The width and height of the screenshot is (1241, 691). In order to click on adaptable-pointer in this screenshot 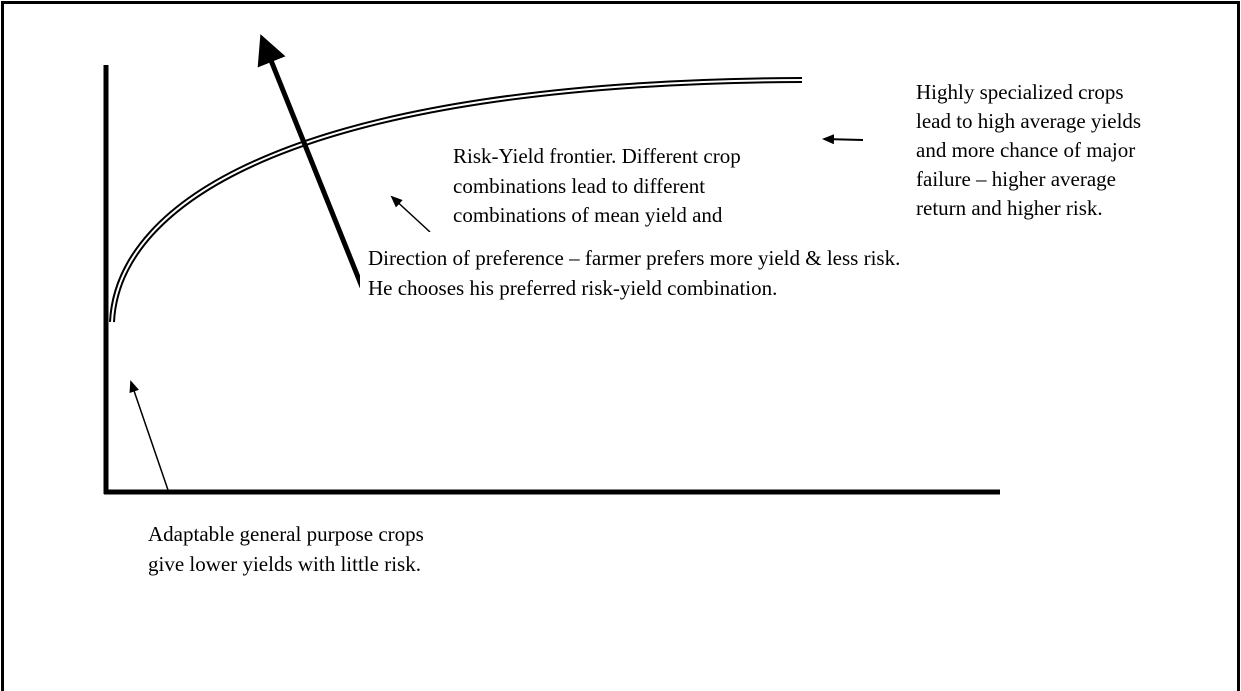, I will do `click(149, 435)`.